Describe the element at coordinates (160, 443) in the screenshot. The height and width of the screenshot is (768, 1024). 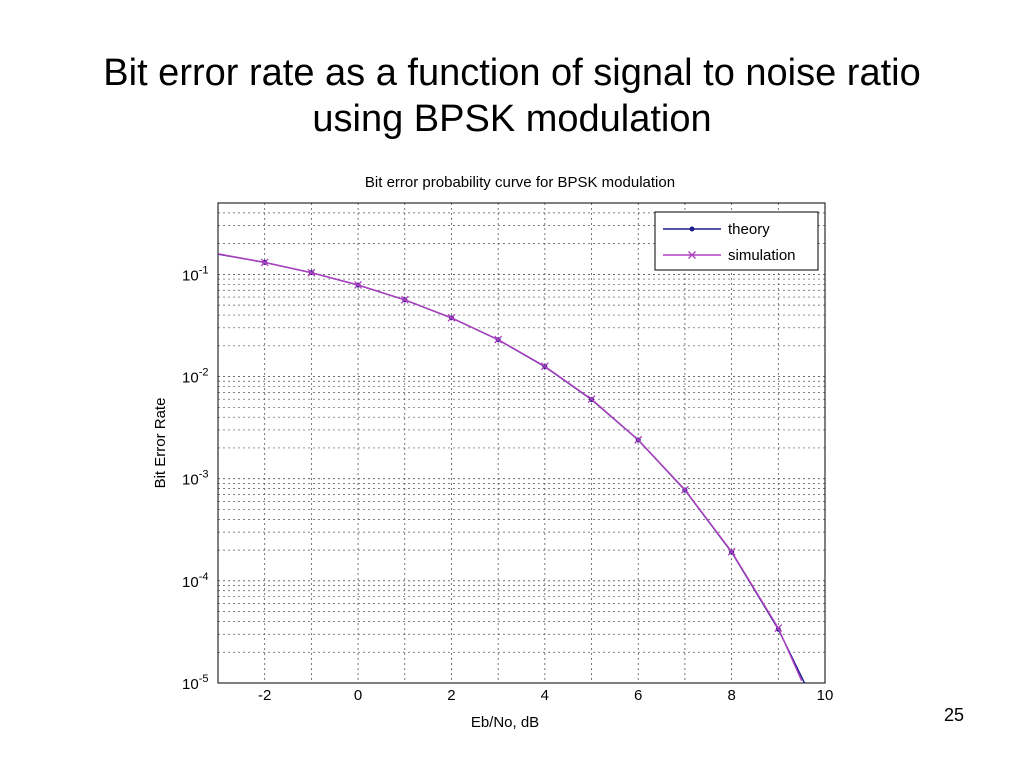
I see `y-axis-label: Bit Error Rate` at that location.